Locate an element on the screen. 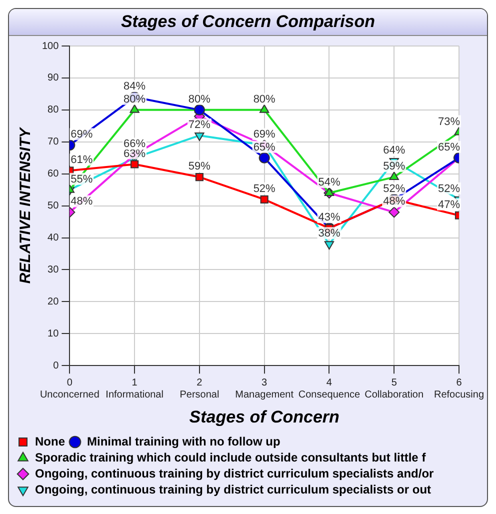  chart-title: Stages of Concern Comparison is located at coordinates (248, 22).